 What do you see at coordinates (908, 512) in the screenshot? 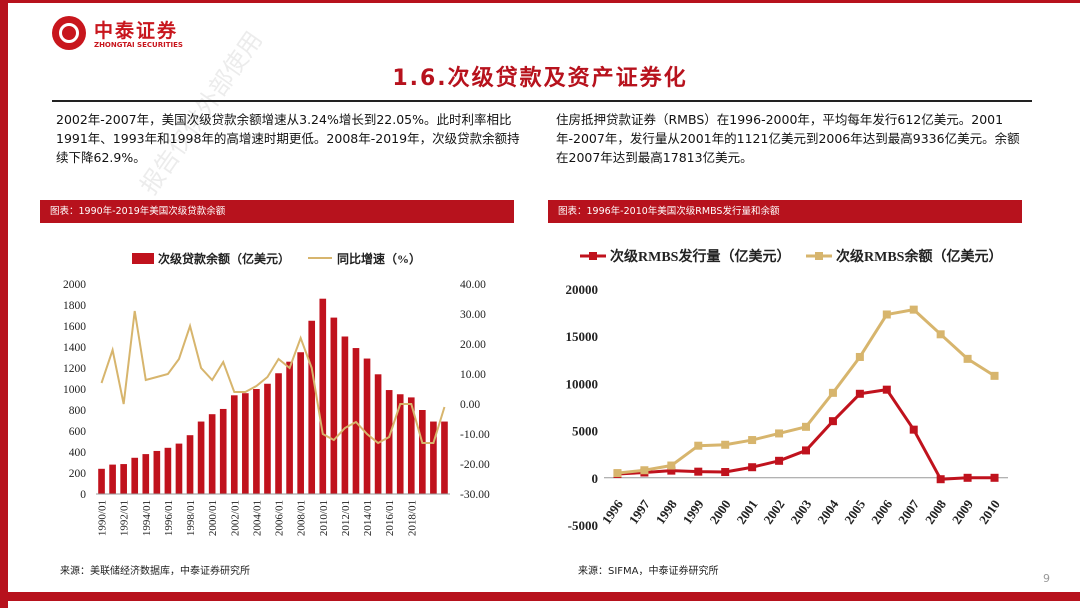
I see `x-tick-label: 2007` at bounding box center [908, 512].